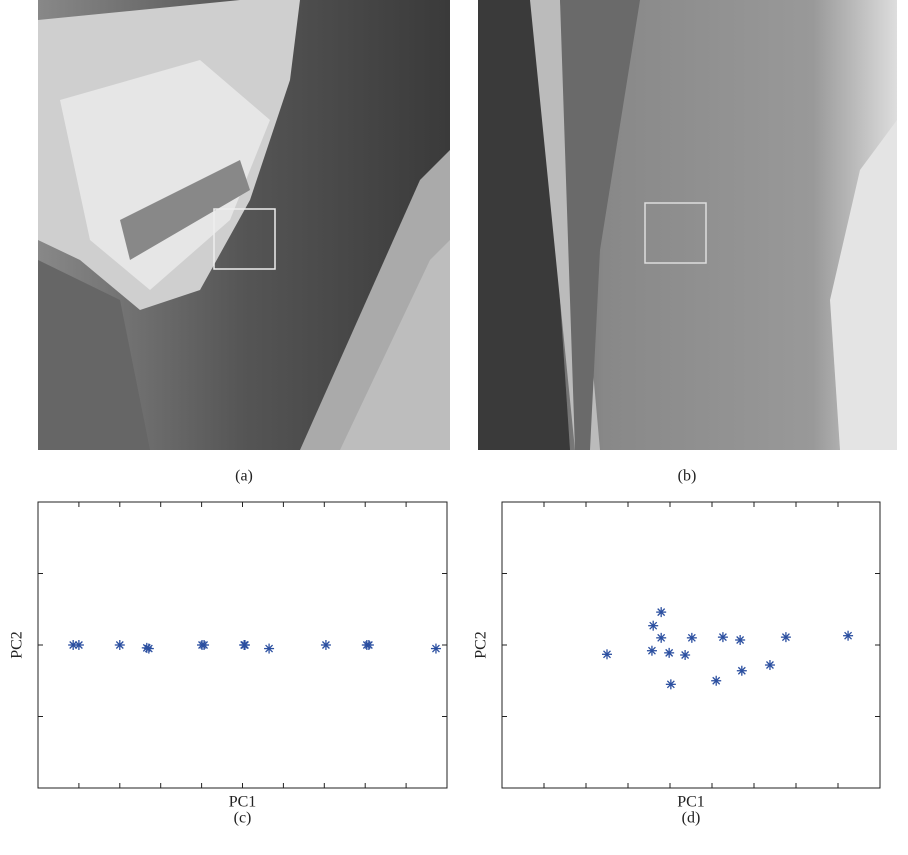 The height and width of the screenshot is (855, 908). What do you see at coordinates (687, 476) in the screenshot?
I see `panel-label: (b)` at bounding box center [687, 476].